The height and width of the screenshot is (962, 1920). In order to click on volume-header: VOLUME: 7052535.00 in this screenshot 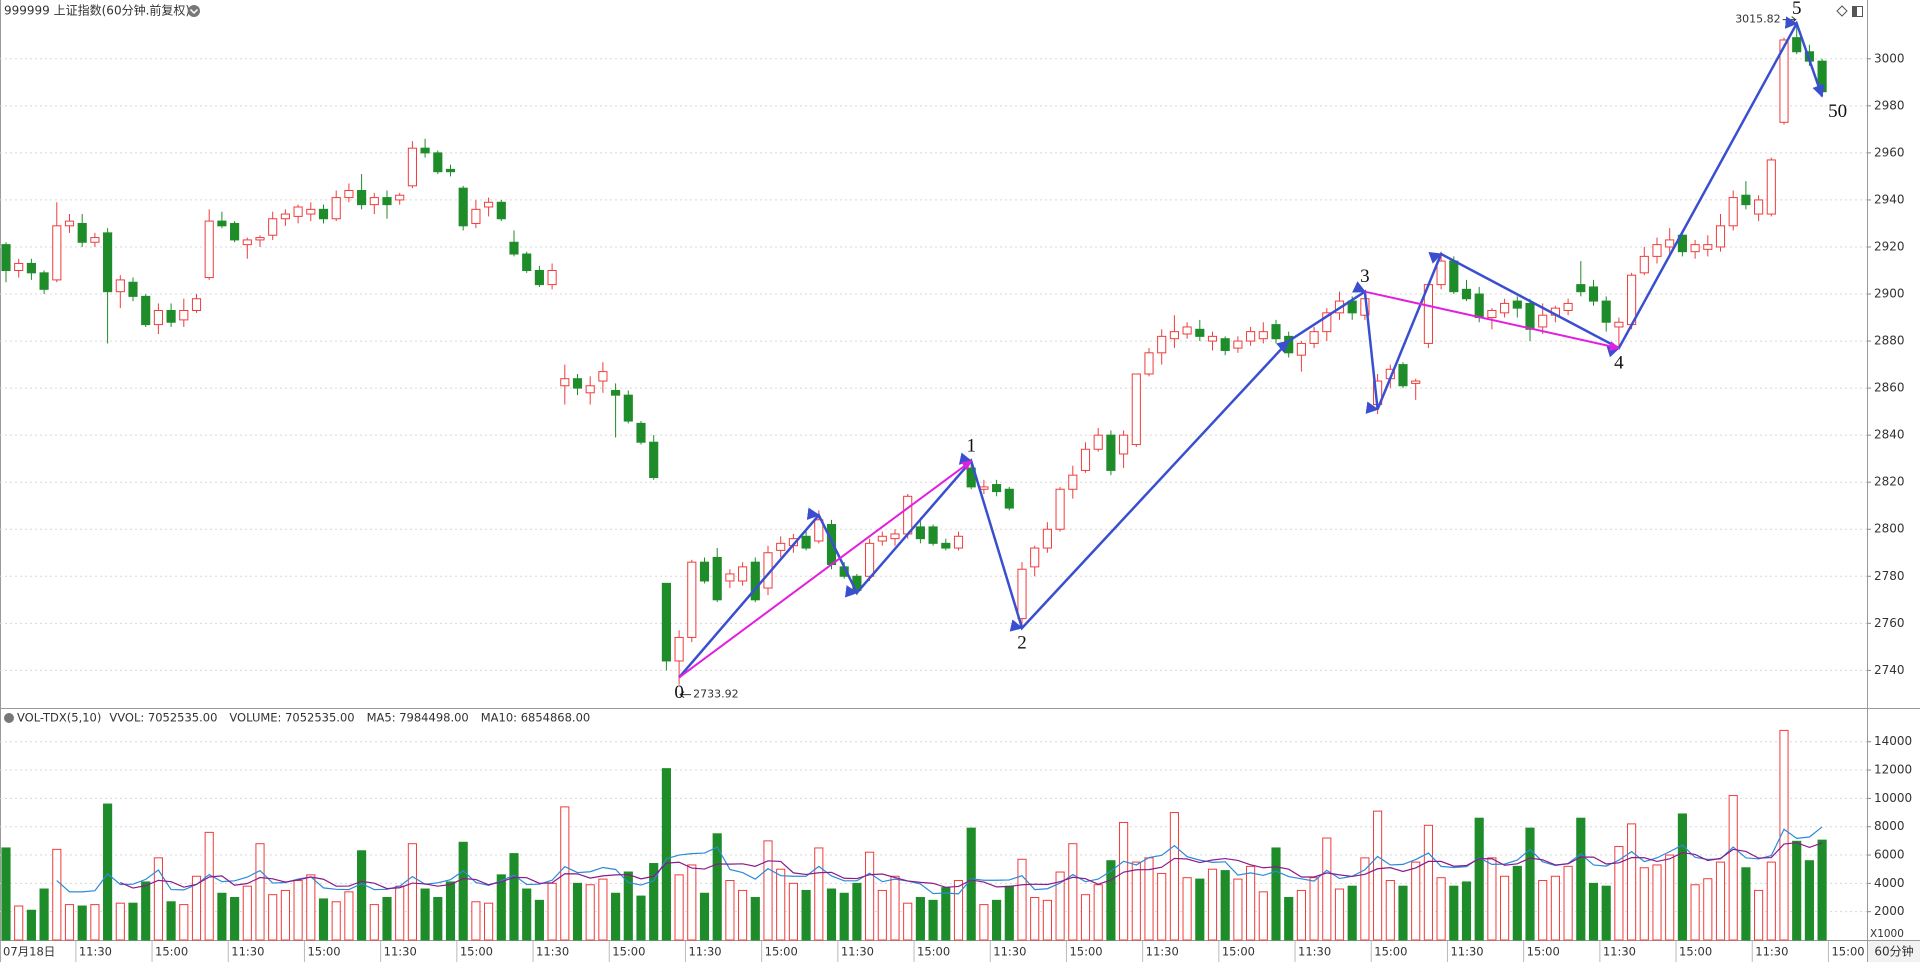, I will do `click(291, 718)`.